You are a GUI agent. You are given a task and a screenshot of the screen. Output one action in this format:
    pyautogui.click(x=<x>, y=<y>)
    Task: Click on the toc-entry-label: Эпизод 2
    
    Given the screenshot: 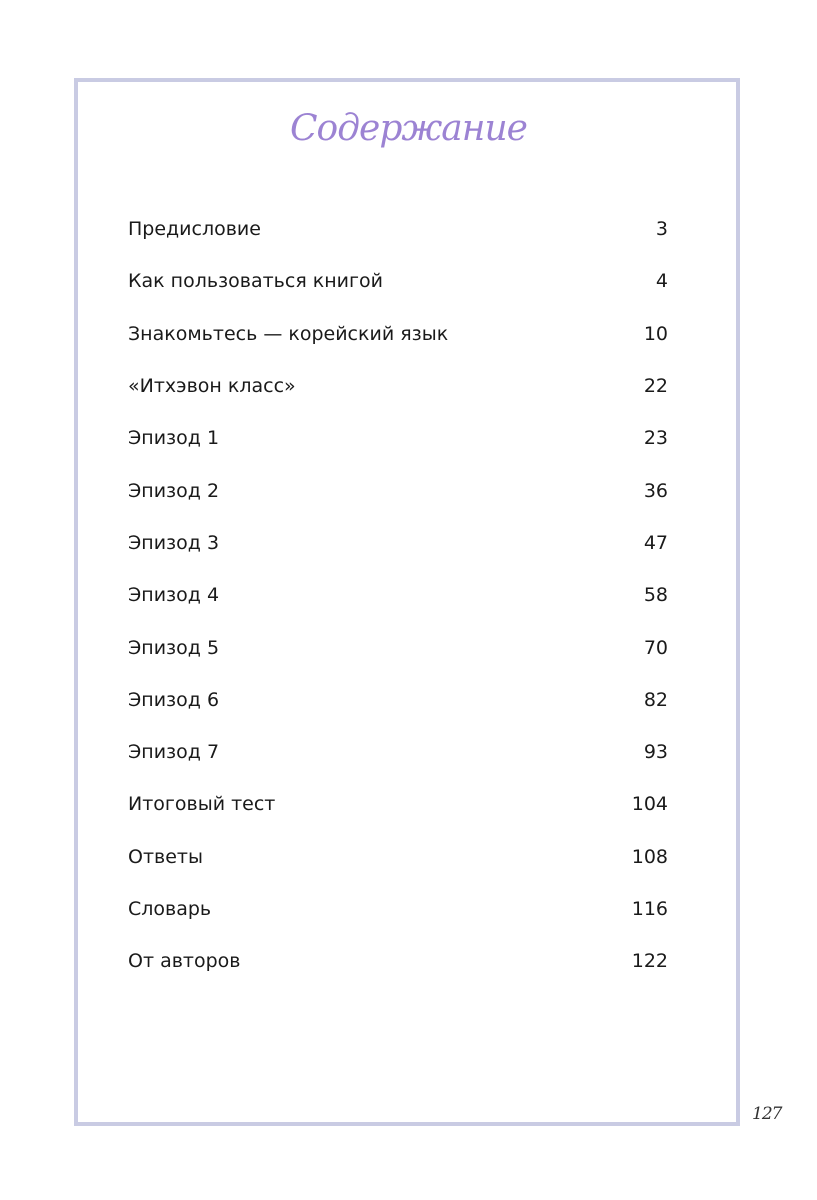 What is the action you would take?
    pyautogui.click(x=174, y=490)
    